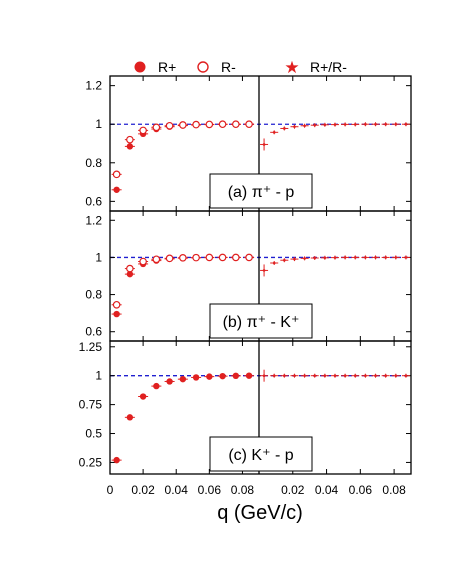 This screenshot has height=568, width=474. Describe the element at coordinates (260, 513) in the screenshot. I see `x-axis-title: q (GeV/c)` at that location.